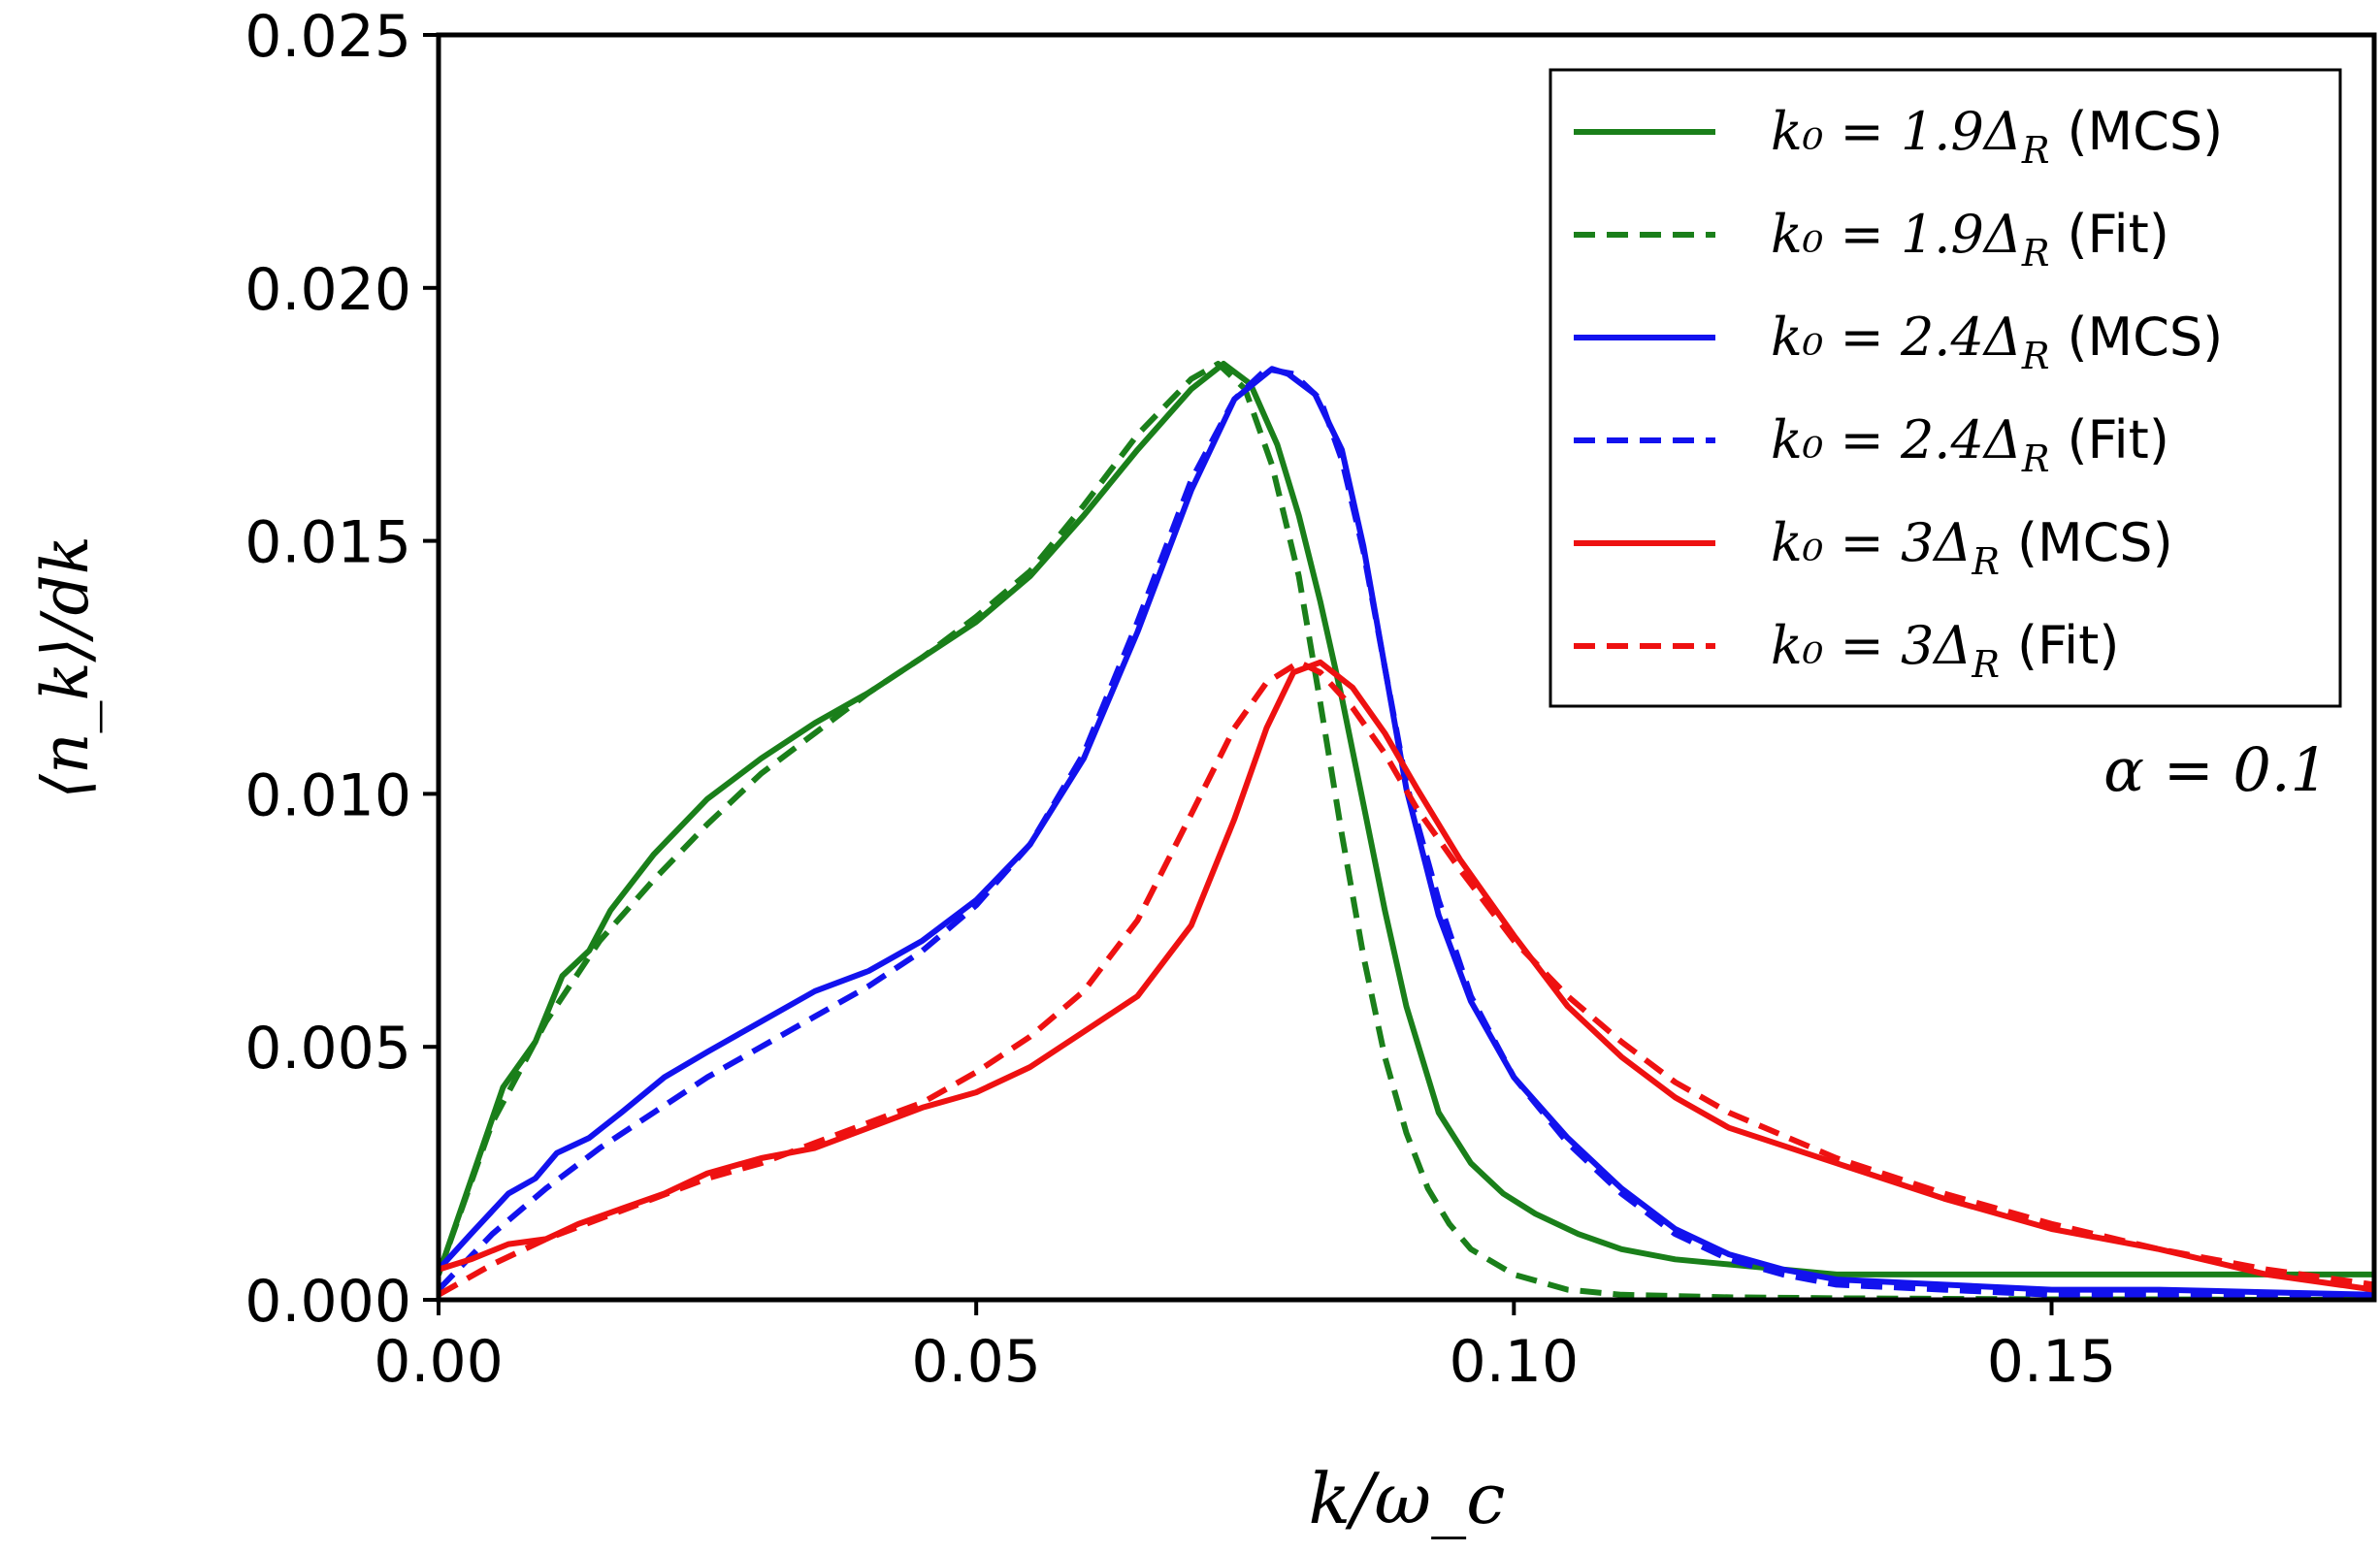  Describe the element at coordinates (328, 543) in the screenshot. I see `y-tick-label: 0.015` at that location.